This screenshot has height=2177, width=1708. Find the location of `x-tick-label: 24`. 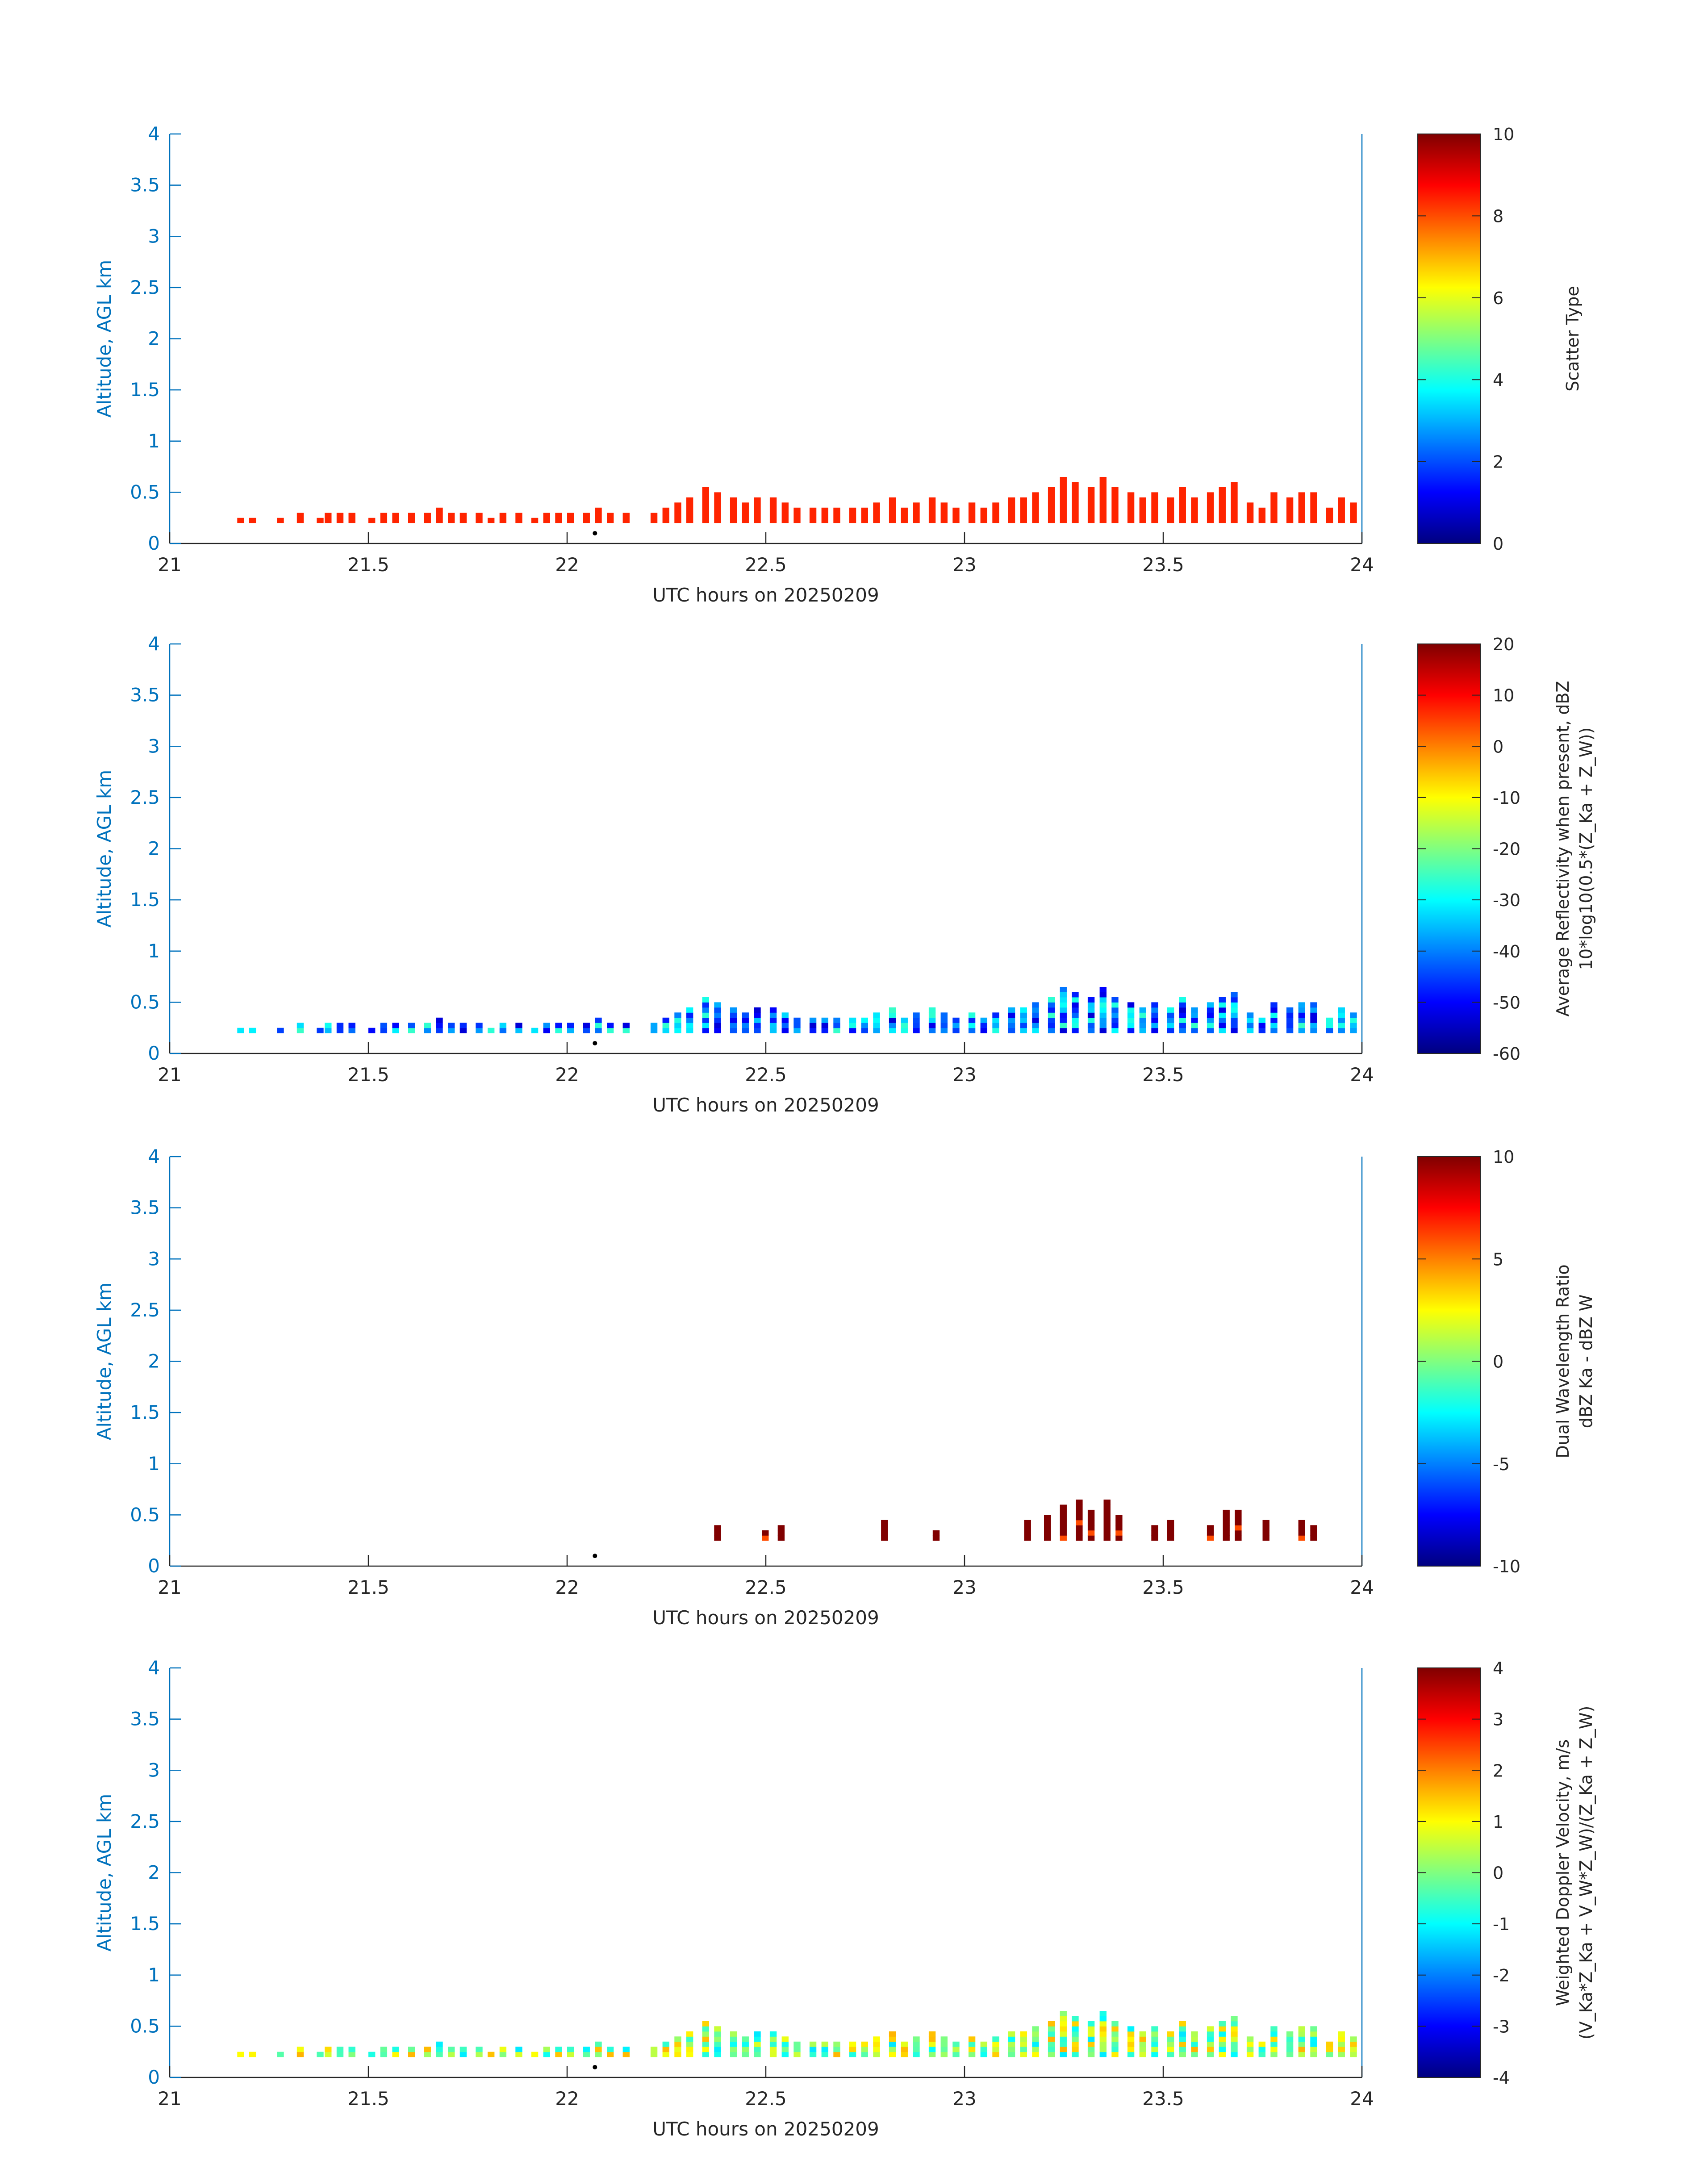

x-tick-label: 24 is located at coordinates (1362, 2099).